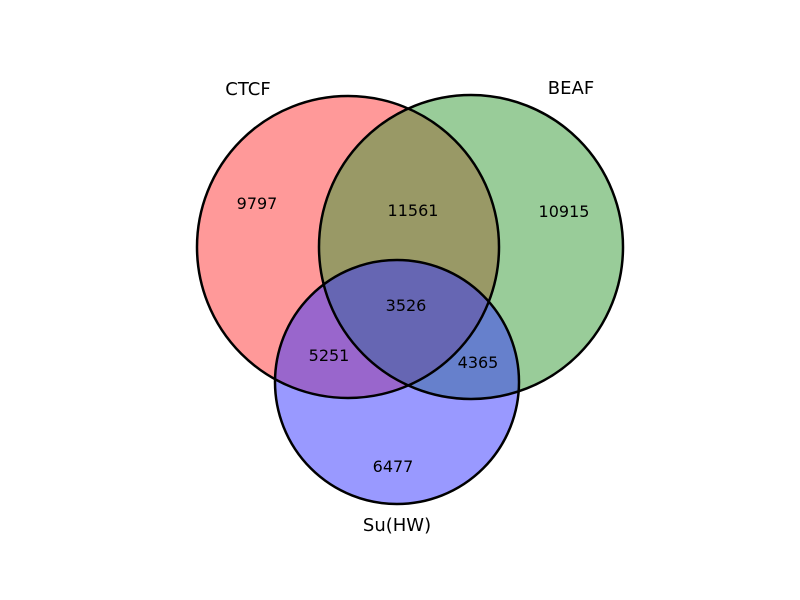 This screenshot has height=600, width=800. What do you see at coordinates (329, 355) in the screenshot?
I see `ctcf-suhw-count: 5251` at bounding box center [329, 355].